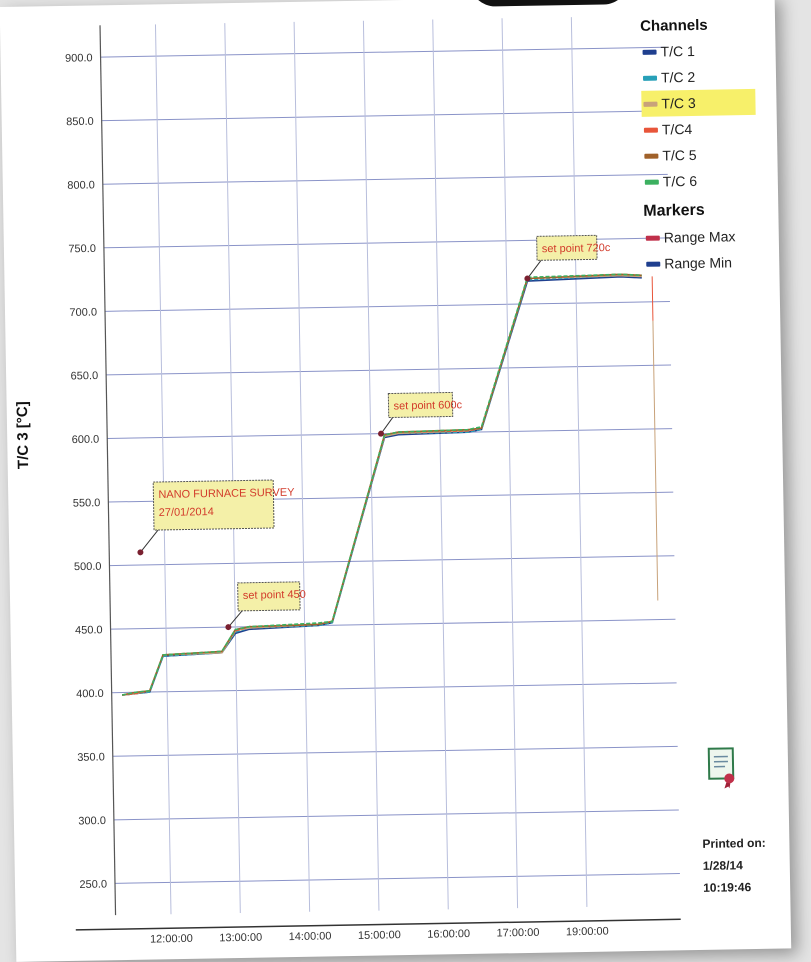  What do you see at coordinates (679, 155) in the screenshot?
I see `legend-channel-label: T/C 5` at bounding box center [679, 155].